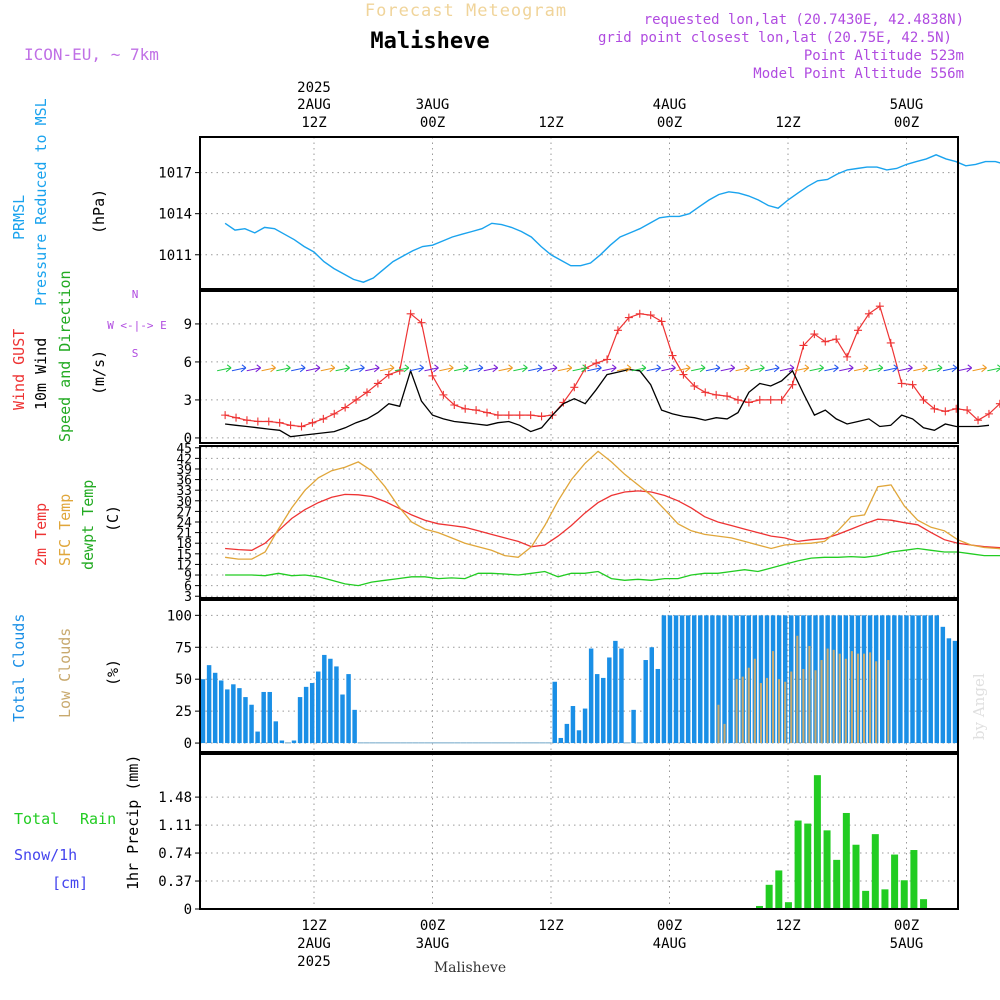 The height and width of the screenshot is (1000, 1000). I want to click on t2m-label: 2m Temp, so click(41, 534).